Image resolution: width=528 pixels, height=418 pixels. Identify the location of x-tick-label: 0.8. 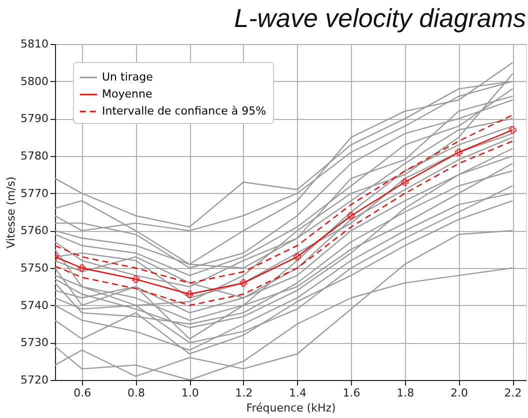
(136, 393).